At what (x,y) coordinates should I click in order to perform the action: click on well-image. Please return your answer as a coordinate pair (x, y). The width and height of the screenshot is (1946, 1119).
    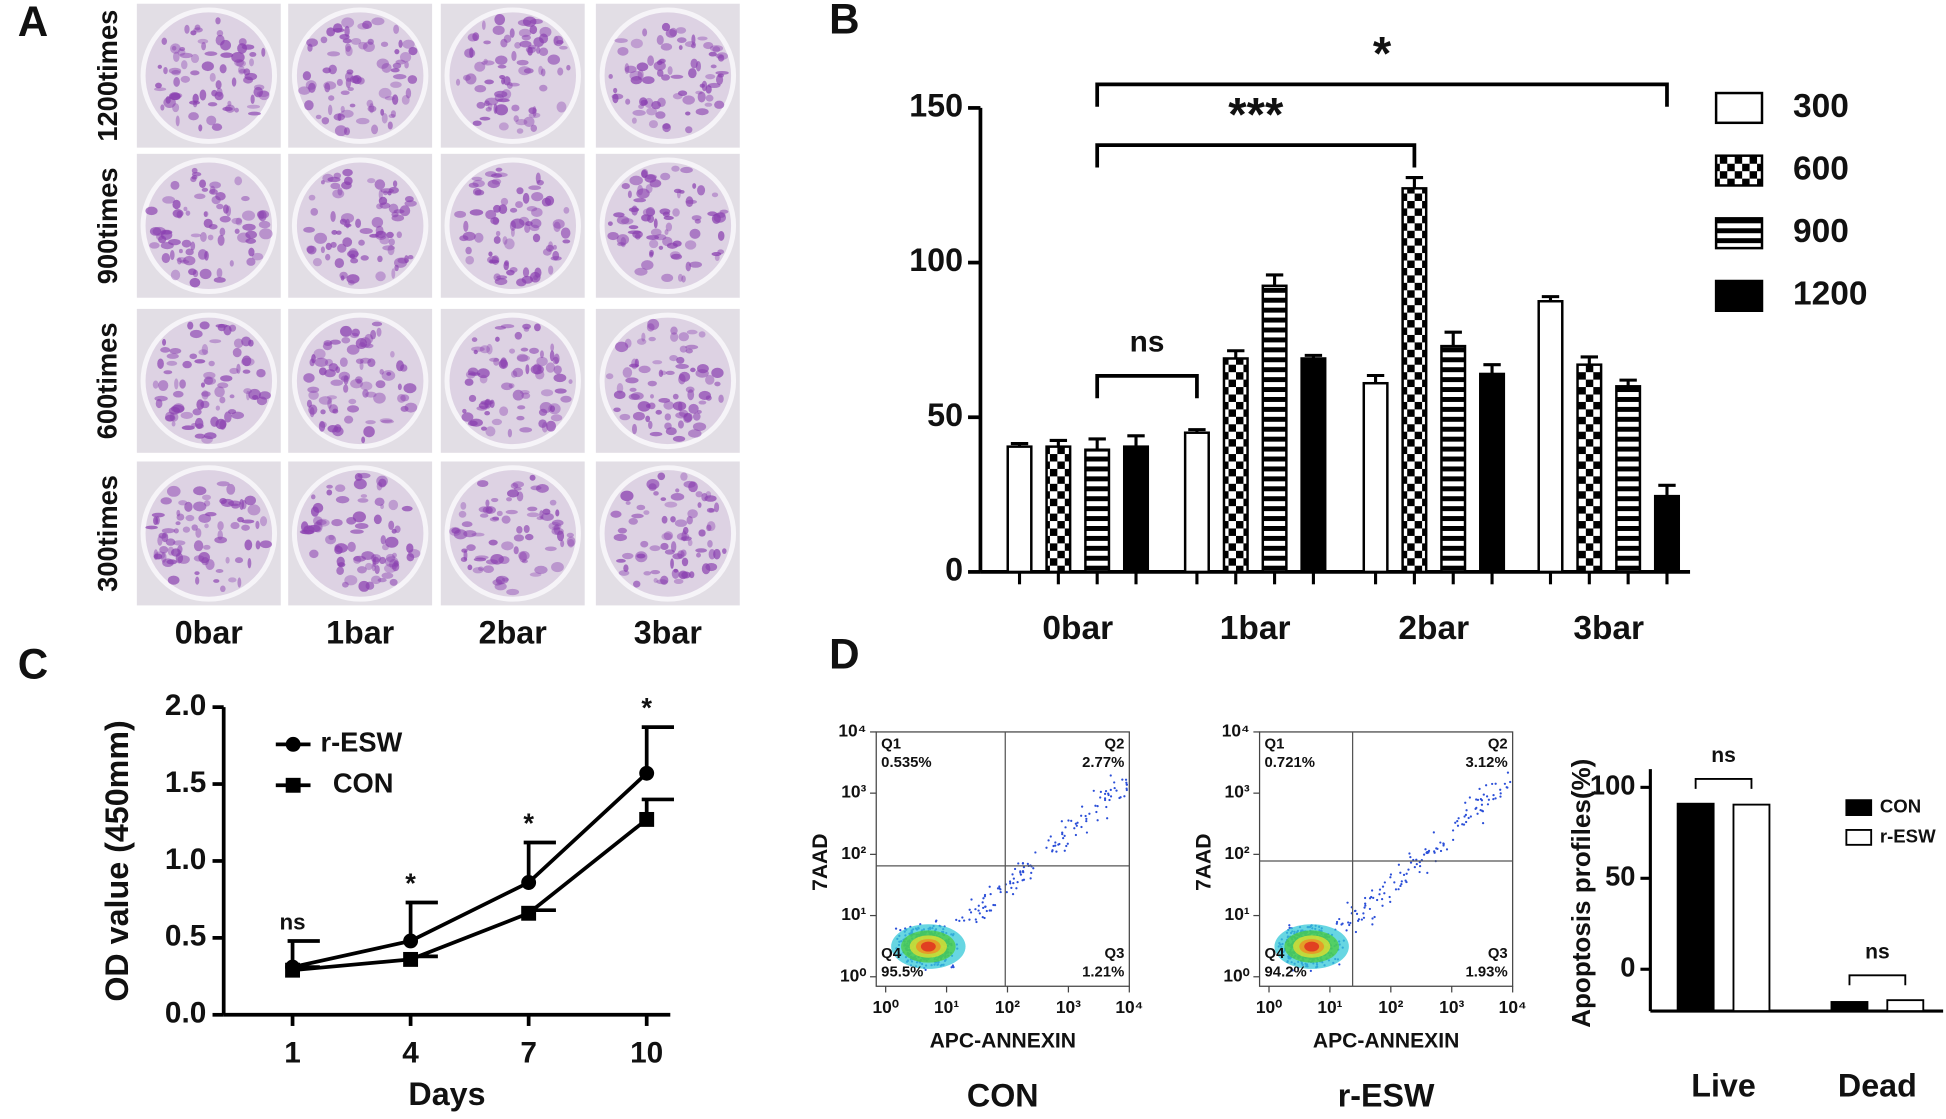
    Looking at the image, I should click on (360, 225).